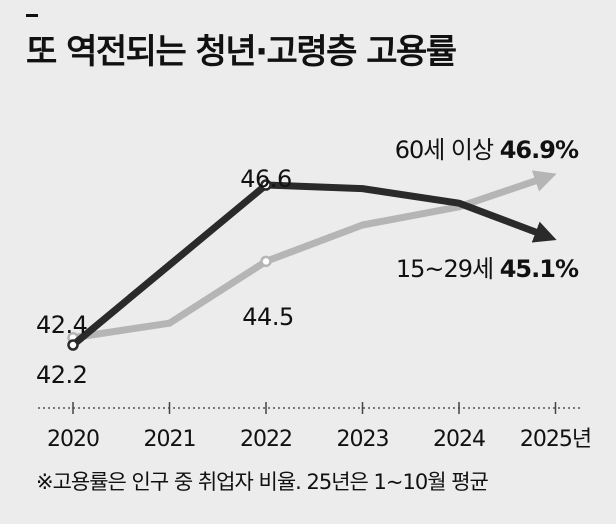 Image resolution: width=616 pixels, height=524 pixels. Describe the element at coordinates (262, 482) in the screenshot. I see `footnote: ※고용률은 인구 중 취업자 비율. 25년은 1~10월 평균` at that location.